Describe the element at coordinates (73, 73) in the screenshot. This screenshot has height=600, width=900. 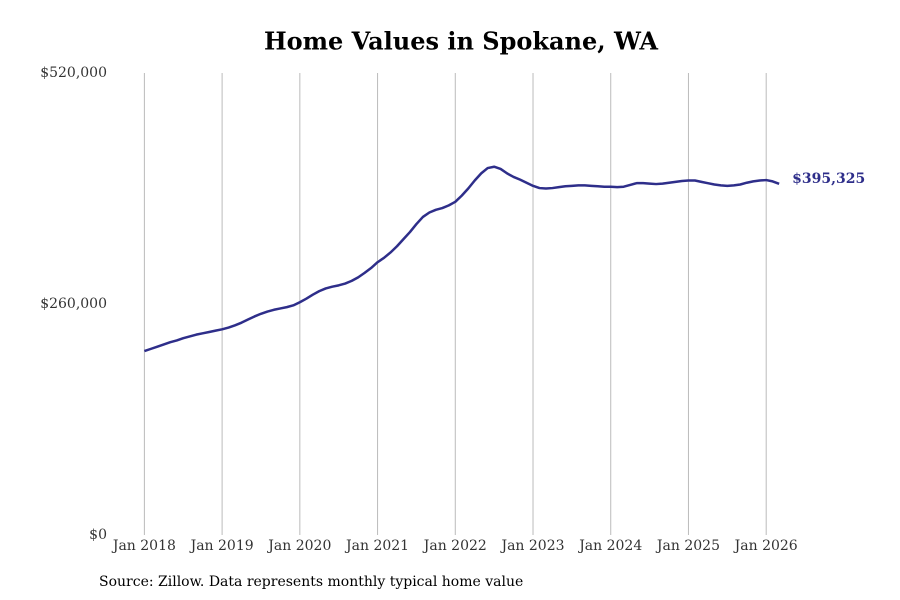
I see `y-tick-label: $520,000` at that location.